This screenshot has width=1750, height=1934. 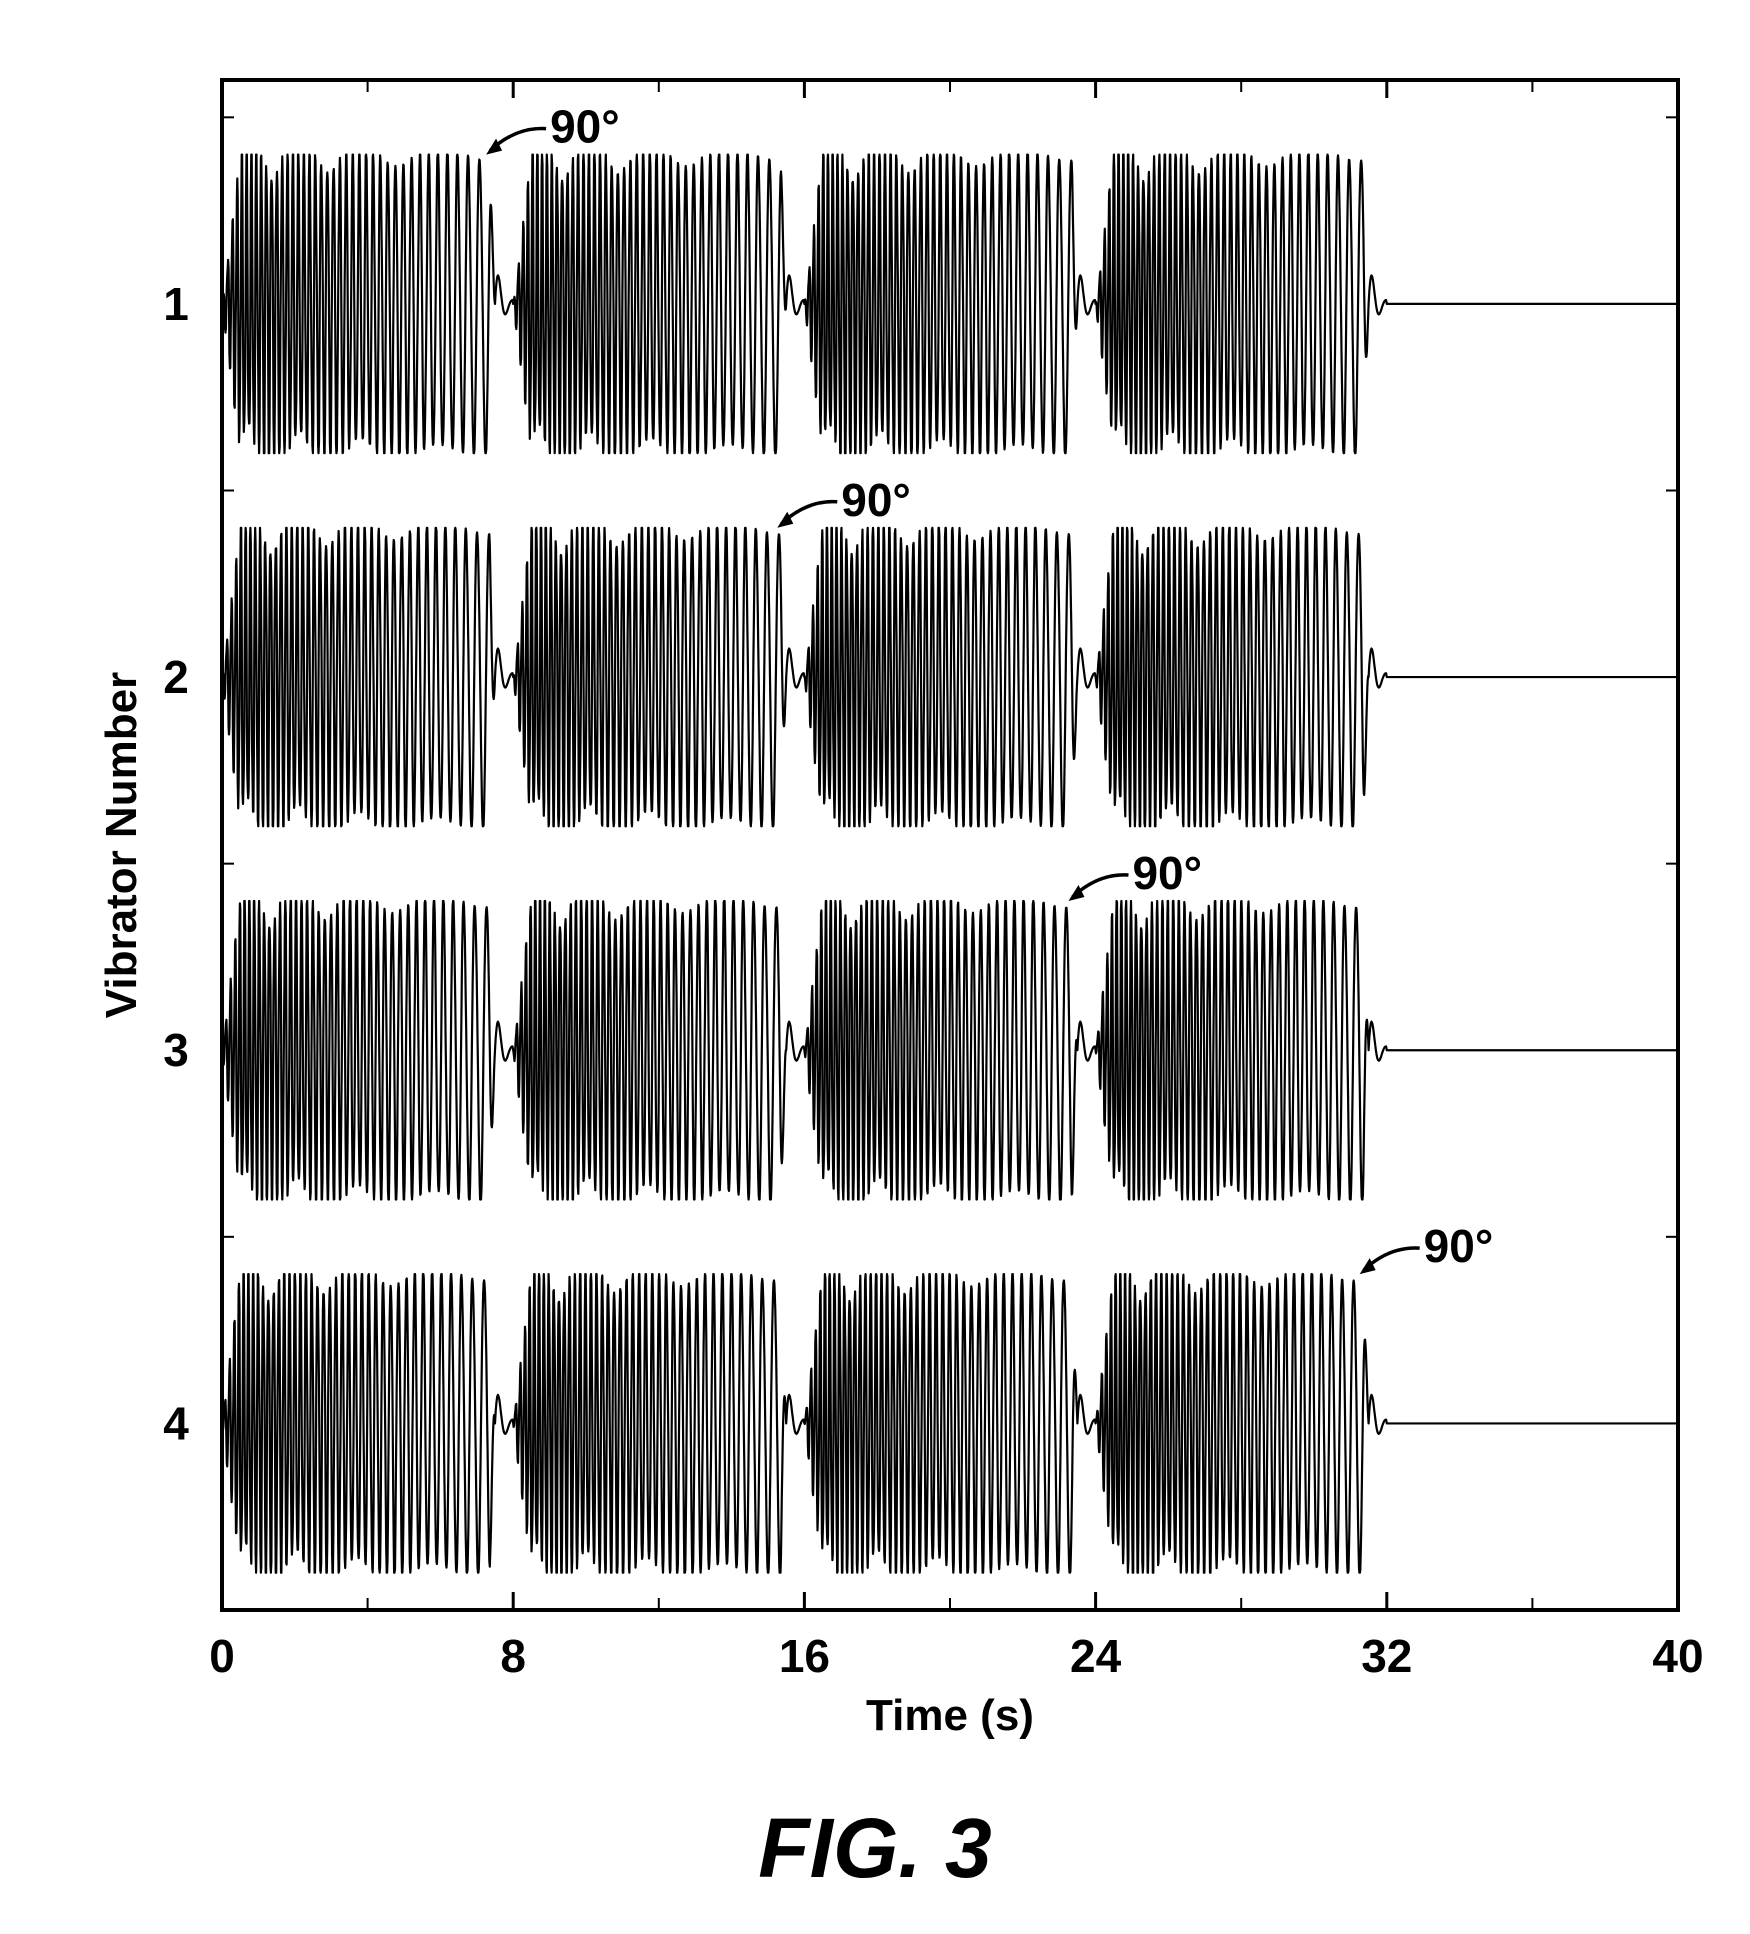 I want to click on y-category-label: 1, so click(x=176, y=304).